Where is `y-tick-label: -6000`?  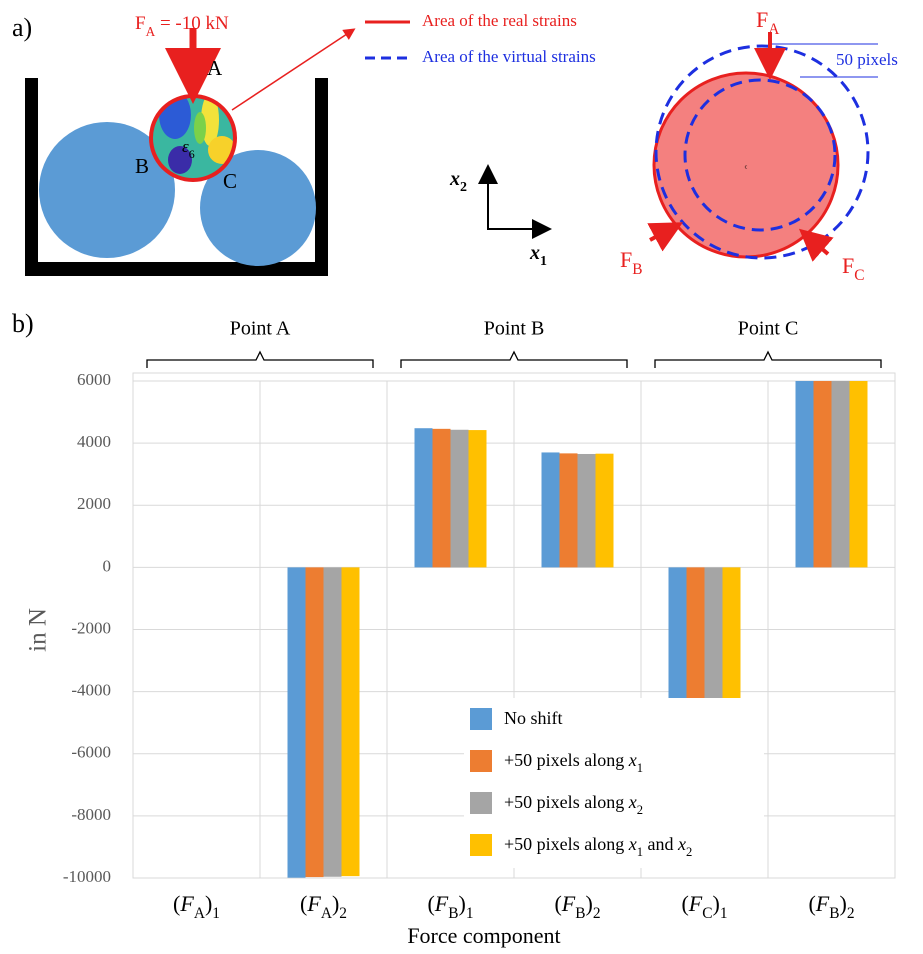
y-tick-label: -6000 is located at coordinates (91, 752).